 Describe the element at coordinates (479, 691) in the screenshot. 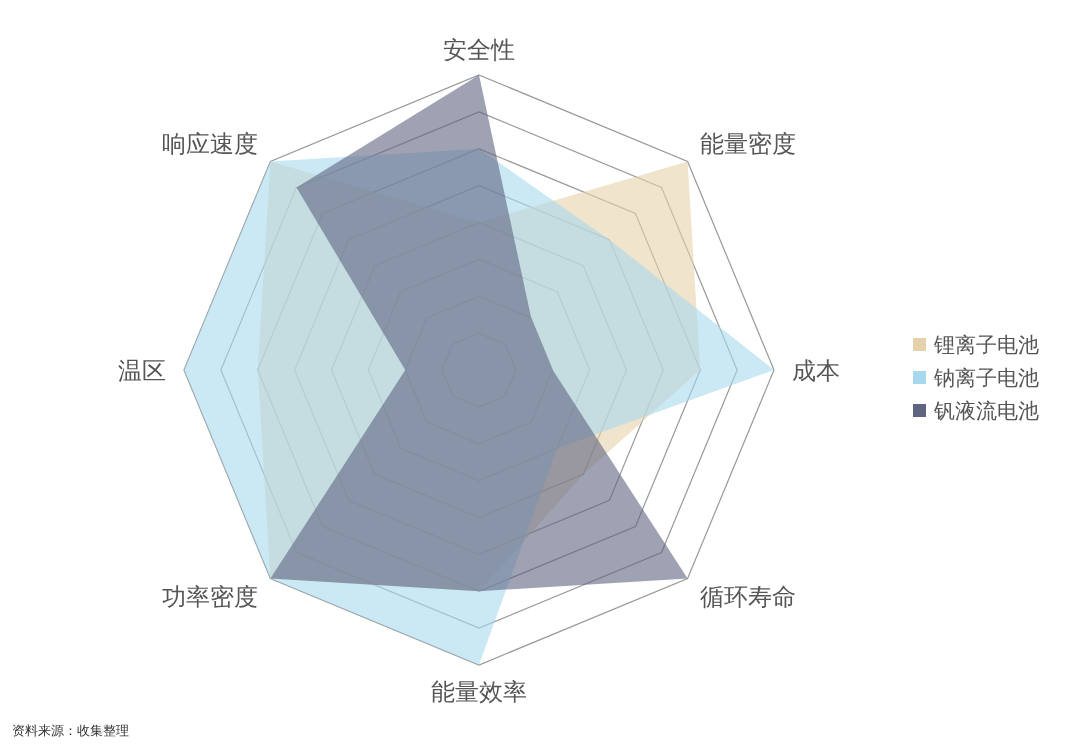

I see `spoke-label: 能量效率` at that location.